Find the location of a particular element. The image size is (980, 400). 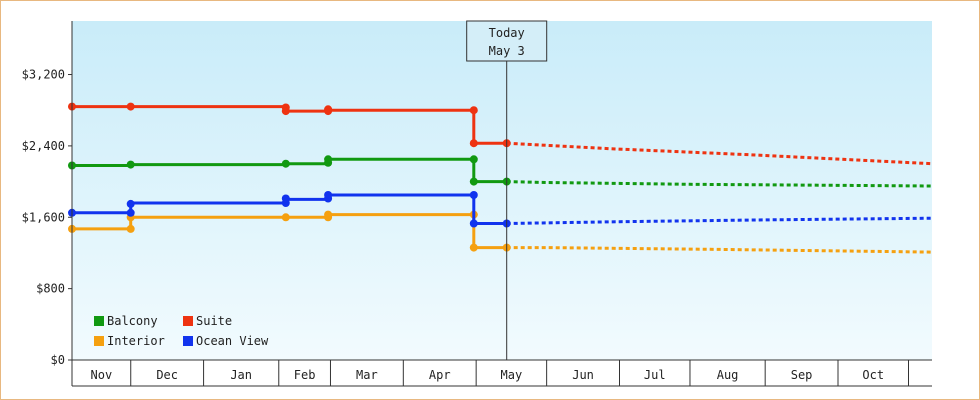

legend-label: Balcony is located at coordinates (132, 321).